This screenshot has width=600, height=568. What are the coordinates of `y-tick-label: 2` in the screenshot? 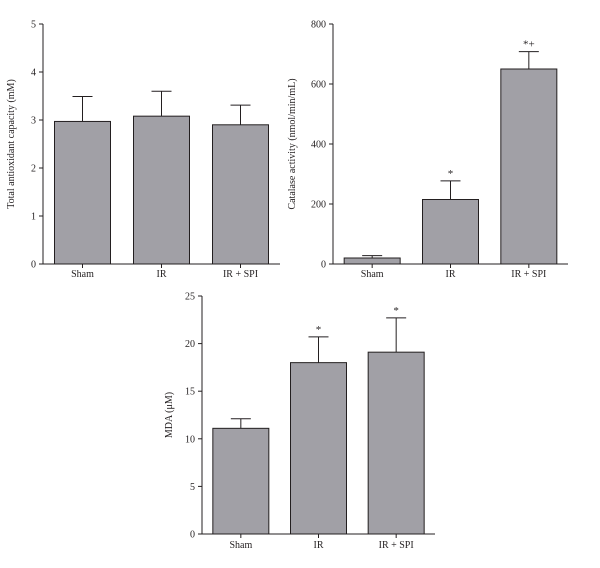 It's located at (33, 169).